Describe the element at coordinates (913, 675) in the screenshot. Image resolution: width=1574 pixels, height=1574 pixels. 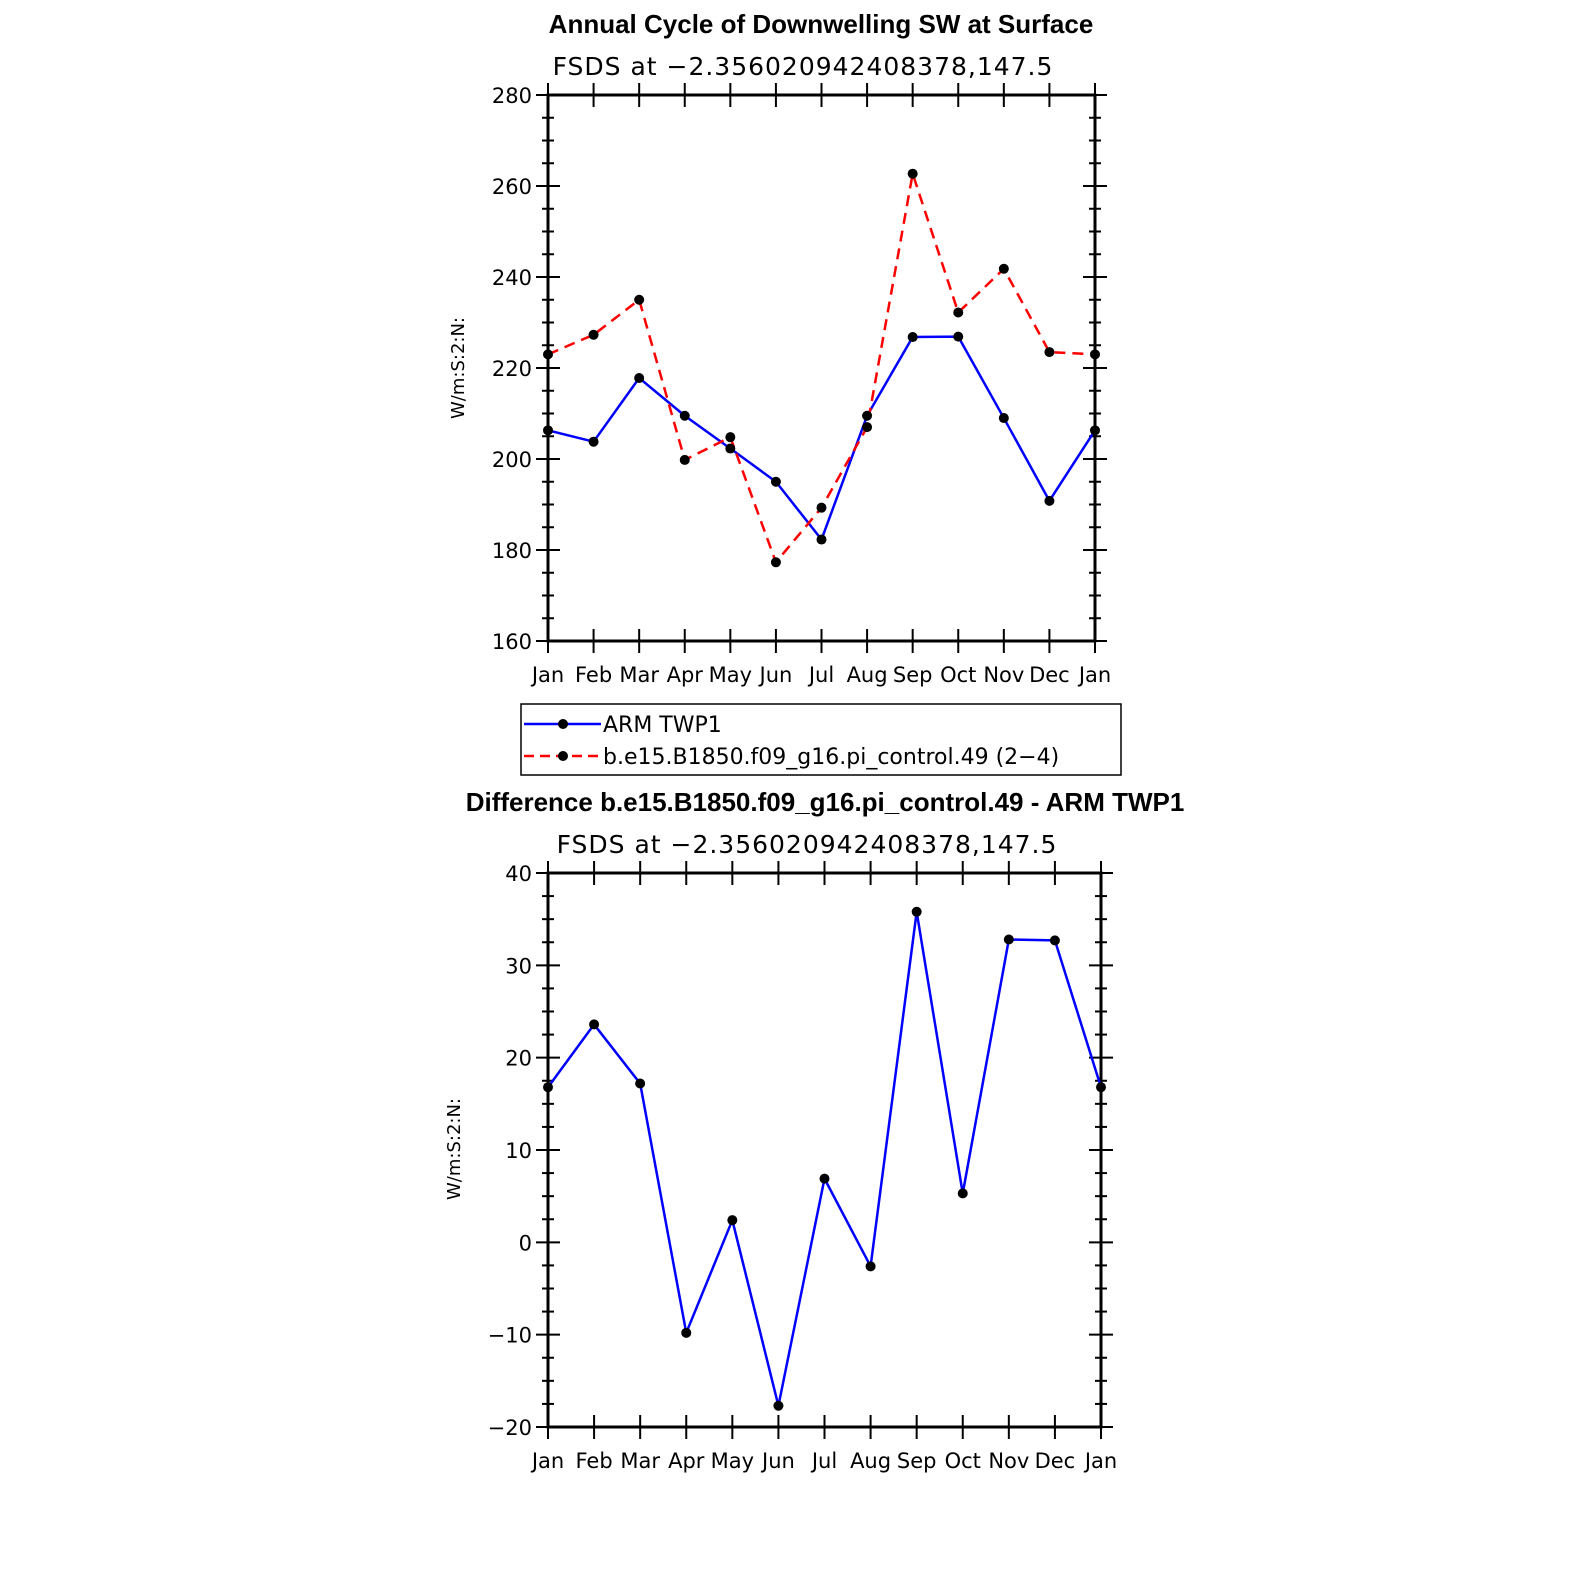
I see `chart1-xtick-label: Sep` at that location.